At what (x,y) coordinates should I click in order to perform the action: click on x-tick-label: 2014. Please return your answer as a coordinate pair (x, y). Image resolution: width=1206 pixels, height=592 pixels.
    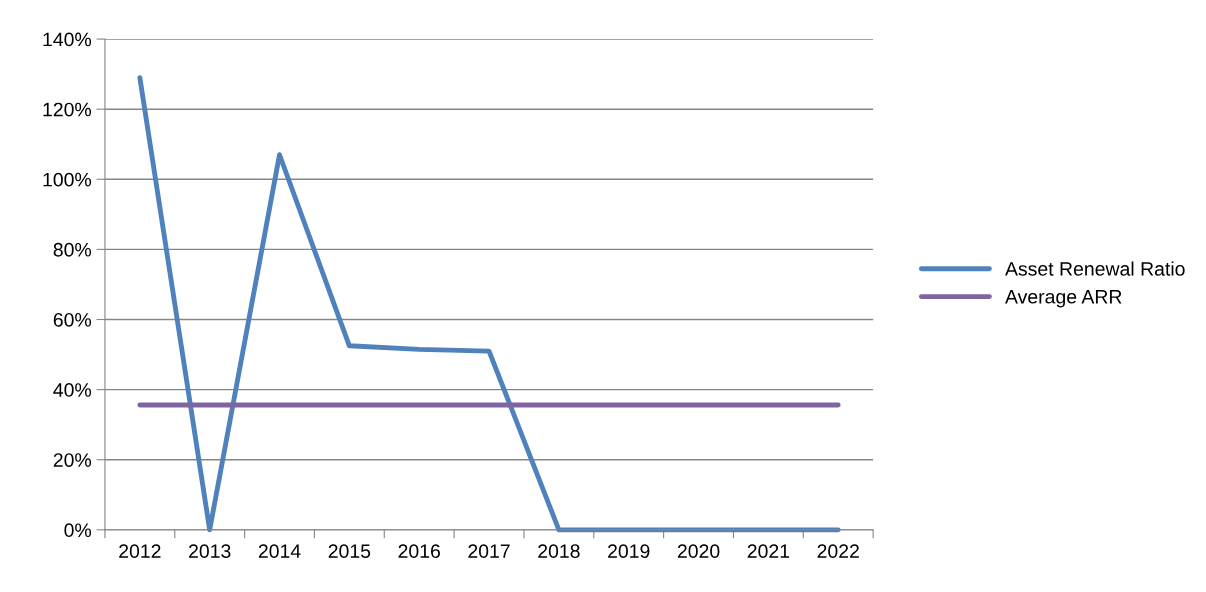
    Looking at the image, I should click on (279, 551).